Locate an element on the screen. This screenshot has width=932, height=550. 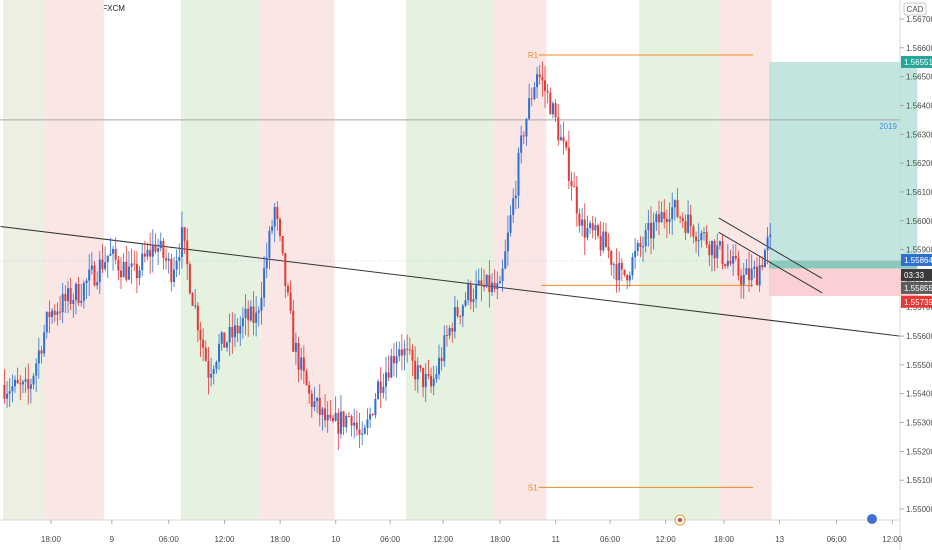
price-tag-label: 1.56551 is located at coordinates (918, 62).